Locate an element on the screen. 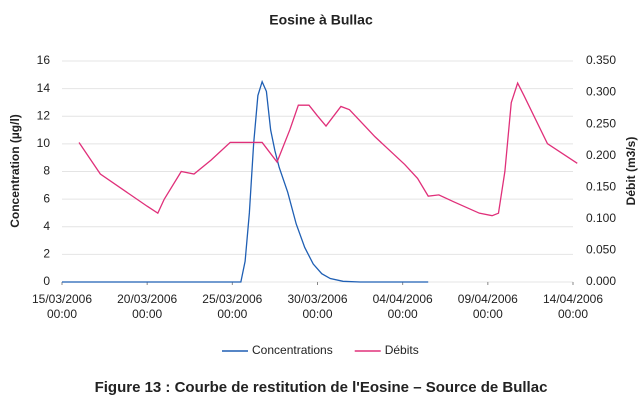 The height and width of the screenshot is (406, 642). y-tick-label: 0 is located at coordinates (46, 281).